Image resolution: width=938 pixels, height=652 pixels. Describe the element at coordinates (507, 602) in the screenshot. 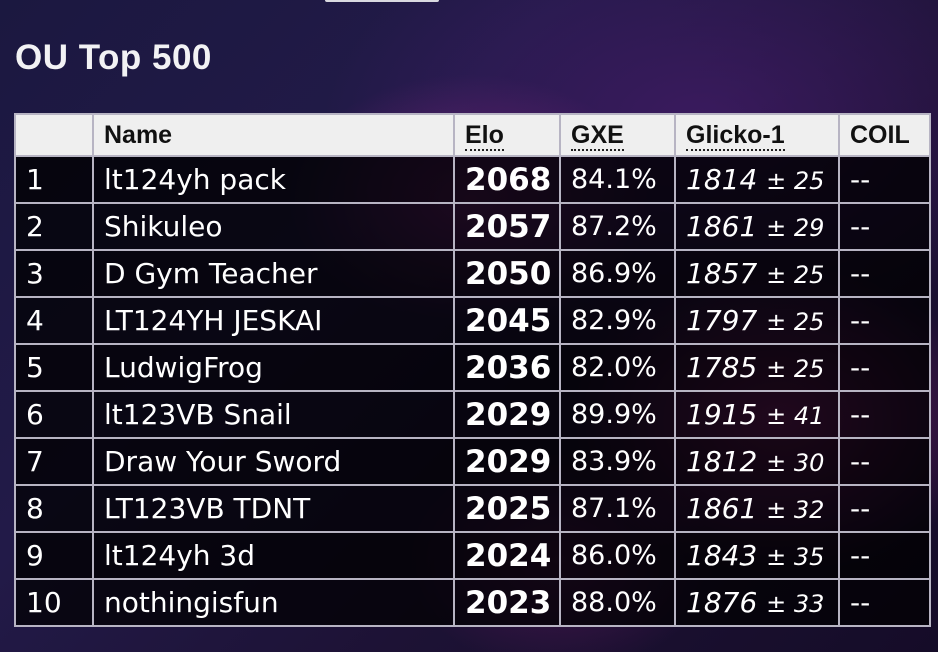

I see `elo-cell: 2023` at that location.